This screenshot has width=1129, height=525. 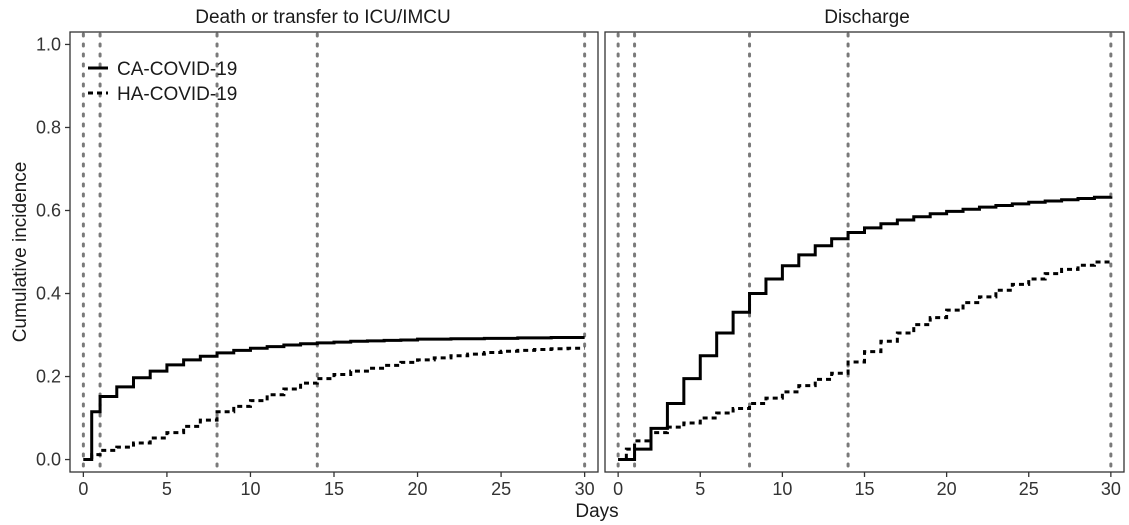 I want to click on y-axis-ticks: 0.0 0.2 0.4 0.6 0.8 1.0, so click(x=53, y=252).